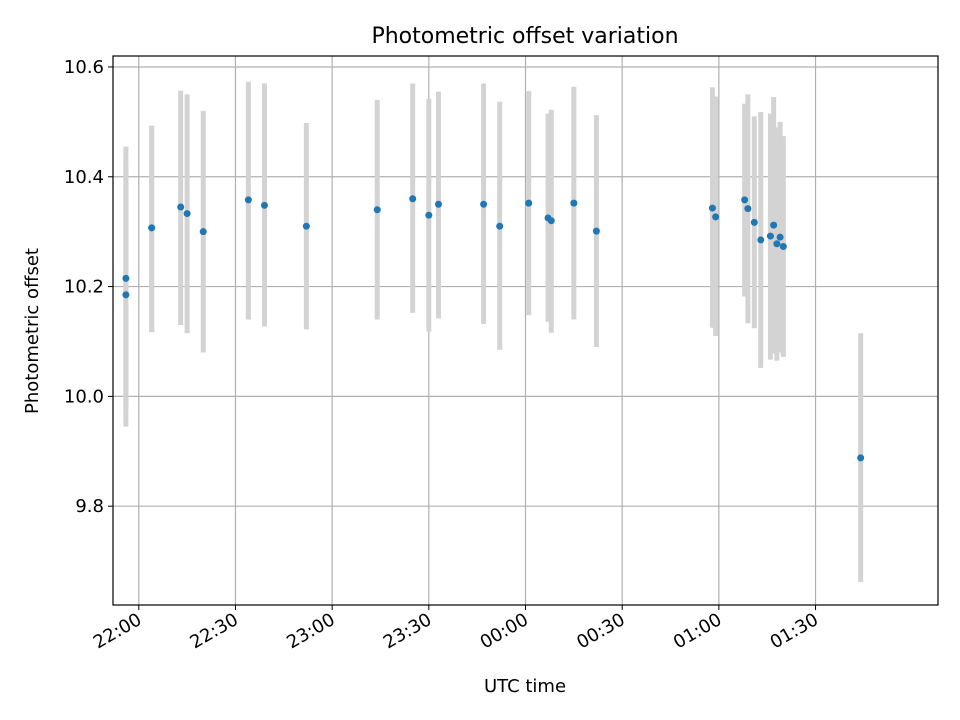 This screenshot has width=960, height=720. I want to click on y-axis-label: Photometric offset, so click(32, 331).